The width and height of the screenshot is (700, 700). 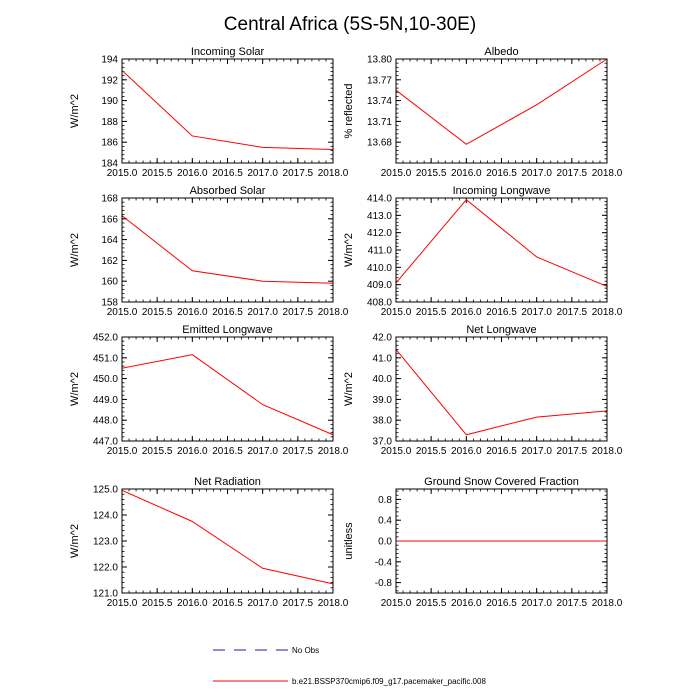 What do you see at coordinates (383, 358) in the screenshot?
I see `y-tick-label: 41.0` at bounding box center [383, 358].